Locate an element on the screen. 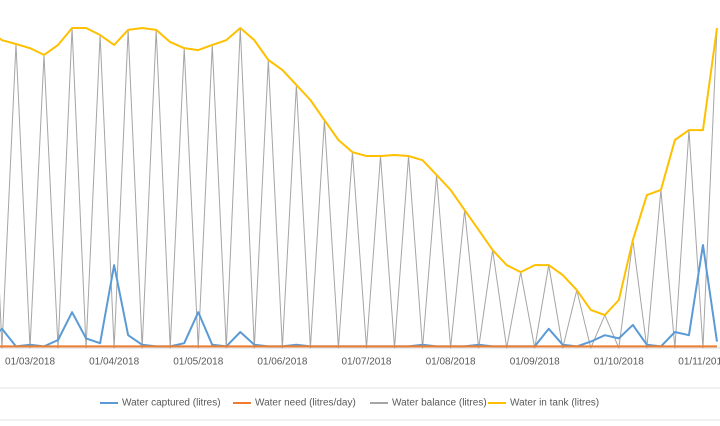 Image resolution: width=720 pixels, height=426 pixels. x-tick-label: 01/09/2018 is located at coordinates (535, 362).